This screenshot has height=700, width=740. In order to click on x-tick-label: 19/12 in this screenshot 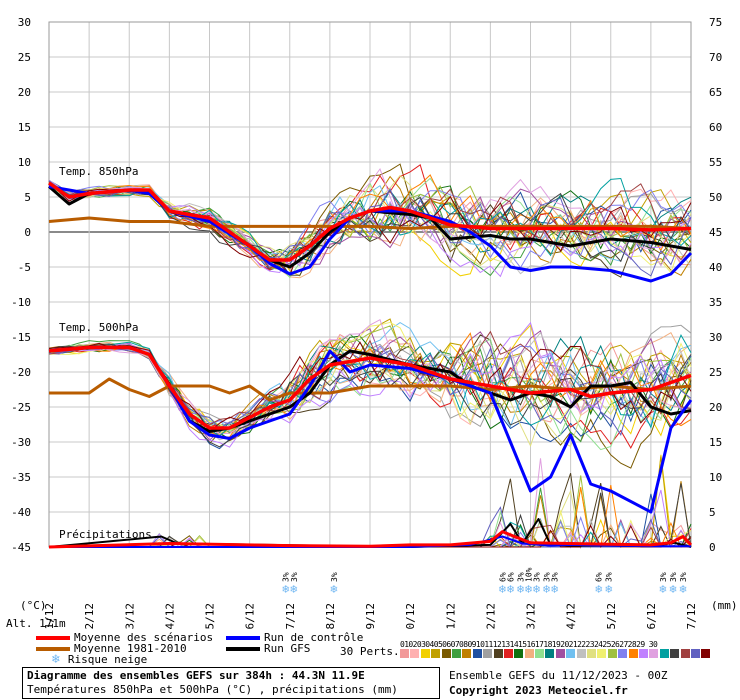, I will do `click(370, 616)`.